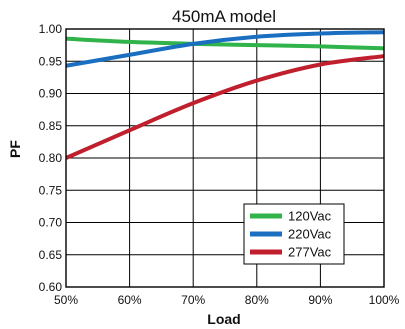 The height and width of the screenshot is (329, 405). I want to click on legend-label: 120Vac, so click(310, 216).